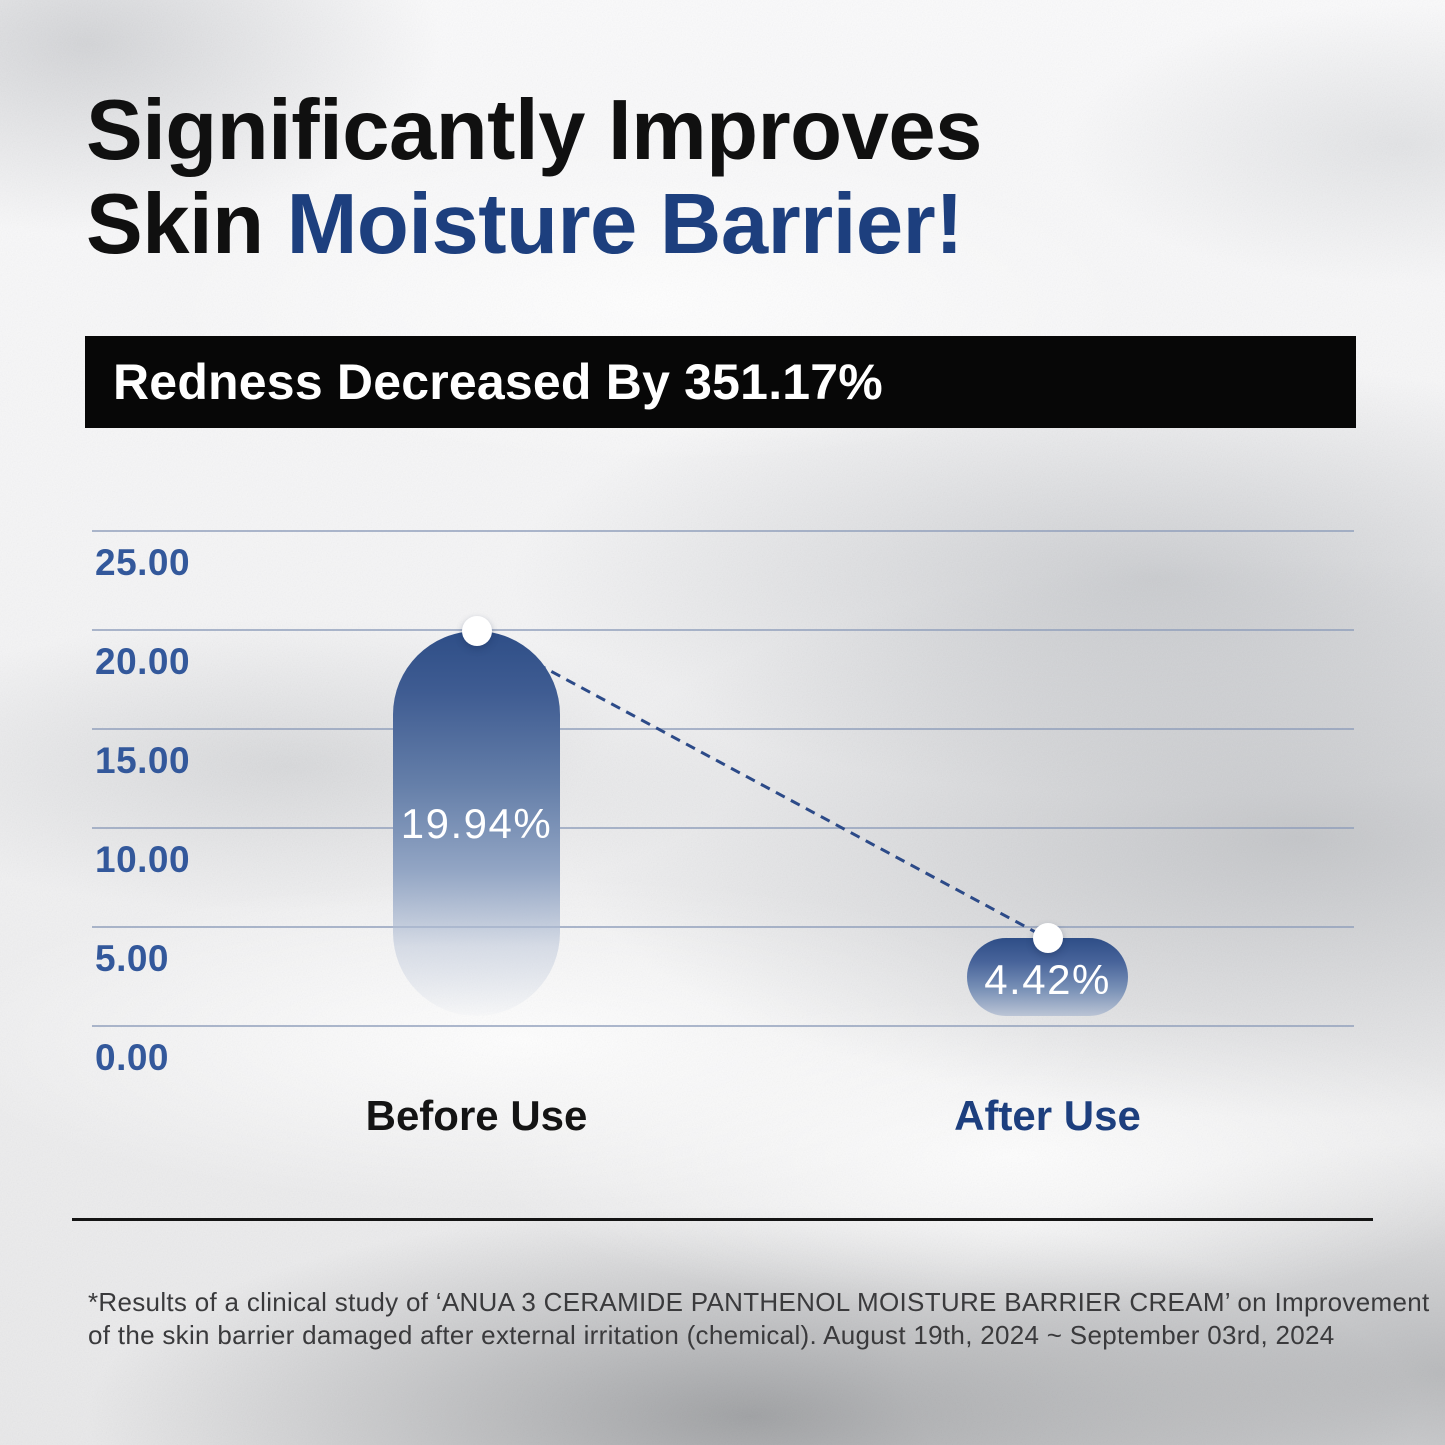  I want to click on footer-divider-line, so click(722, 1219).